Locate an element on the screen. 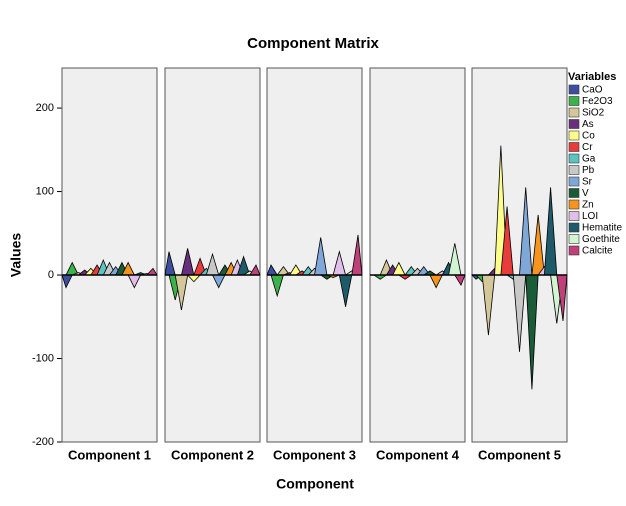 This screenshot has height=506, width=626. x-tick-label: Component 4 is located at coordinates (418, 454).